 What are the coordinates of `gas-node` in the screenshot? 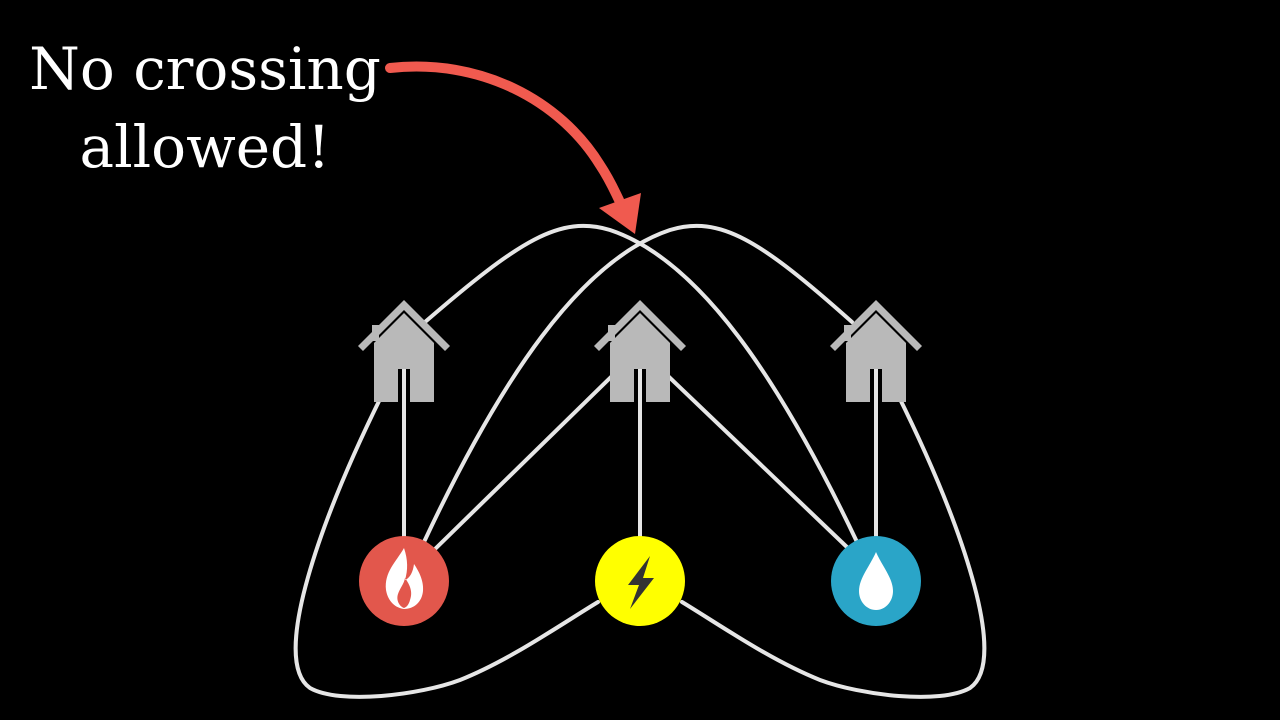 It's located at (404, 581).